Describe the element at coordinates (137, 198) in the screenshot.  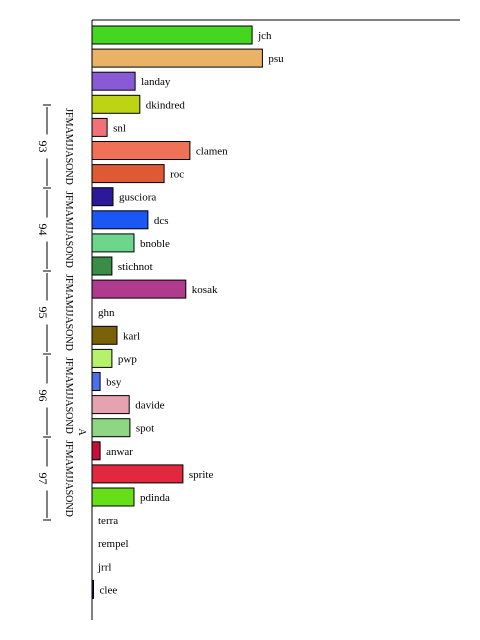
I see `bar-label-gusciora: gusciora` at that location.